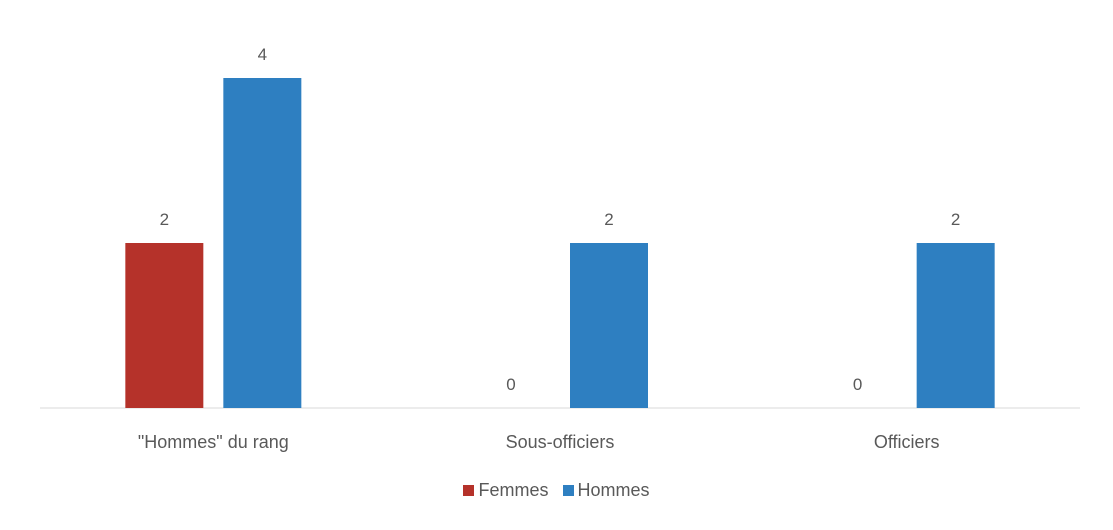 This screenshot has height=530, width=1113. What do you see at coordinates (556, 490) in the screenshot?
I see `legend: Femmes Hommes` at bounding box center [556, 490].